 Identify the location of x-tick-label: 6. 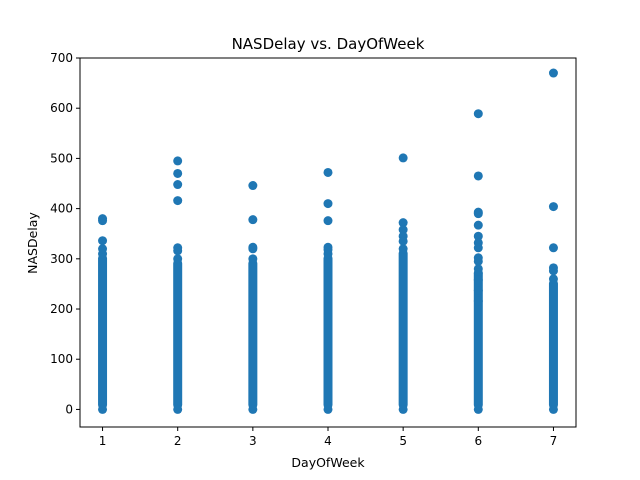
(478, 441).